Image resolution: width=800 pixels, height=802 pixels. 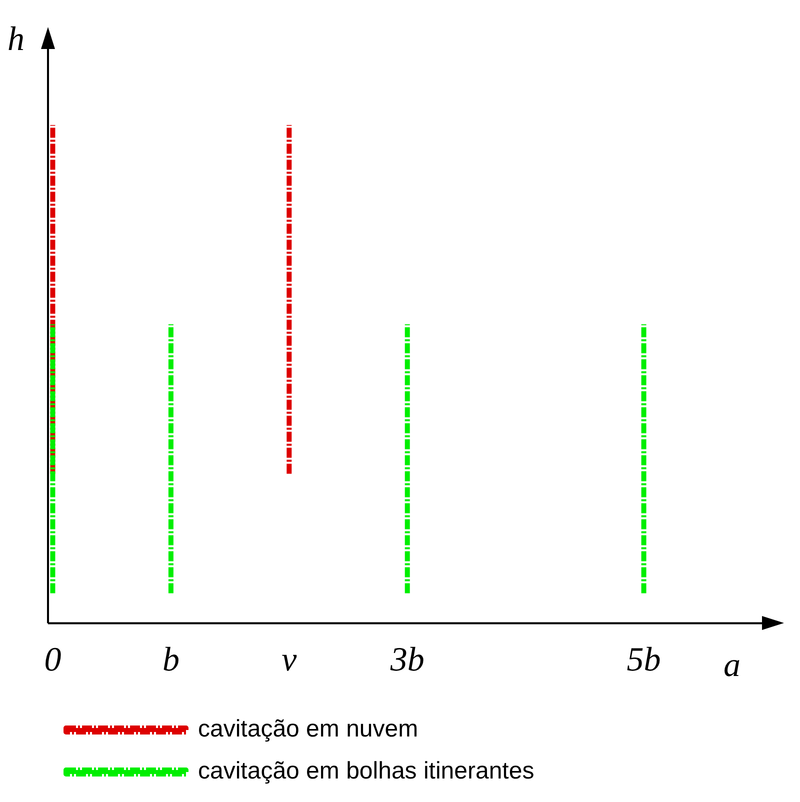 I want to click on x-tick-label: 0, so click(x=53, y=660).